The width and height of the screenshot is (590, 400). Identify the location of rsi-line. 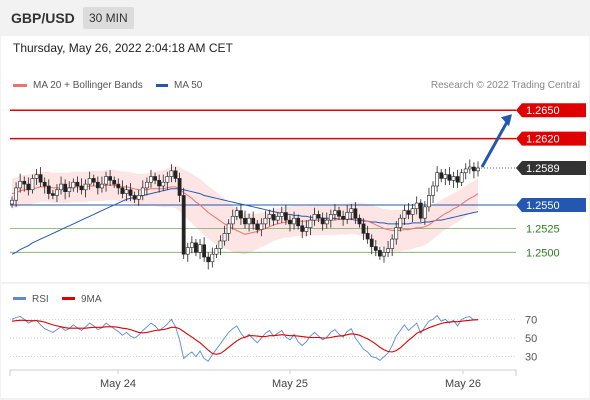
(245, 338).